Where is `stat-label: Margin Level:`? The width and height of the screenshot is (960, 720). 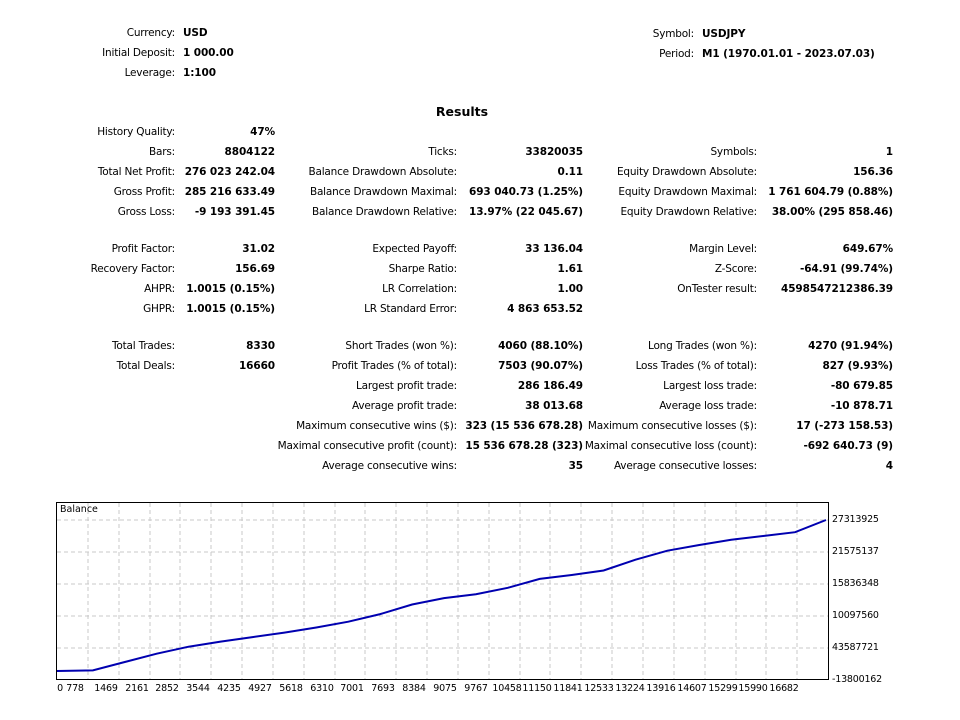
stat-label: Margin Level: is located at coordinates (723, 249).